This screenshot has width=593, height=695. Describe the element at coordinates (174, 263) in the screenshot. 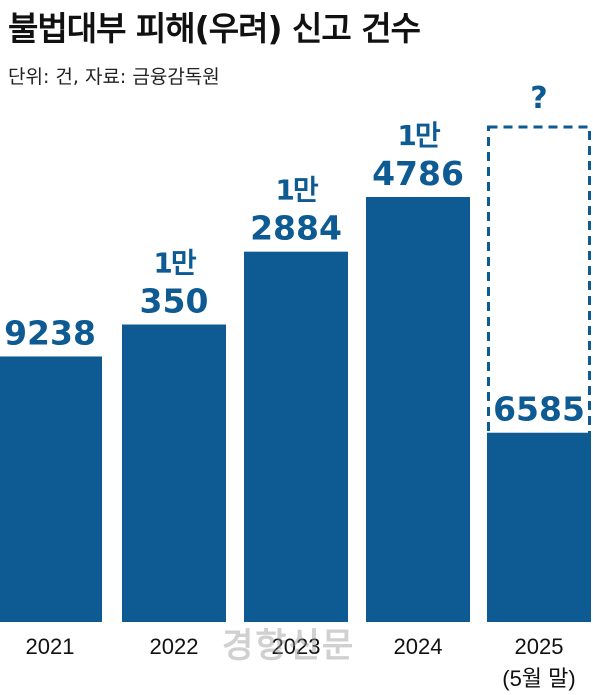

I see `value-label-2022: 1만` at that location.